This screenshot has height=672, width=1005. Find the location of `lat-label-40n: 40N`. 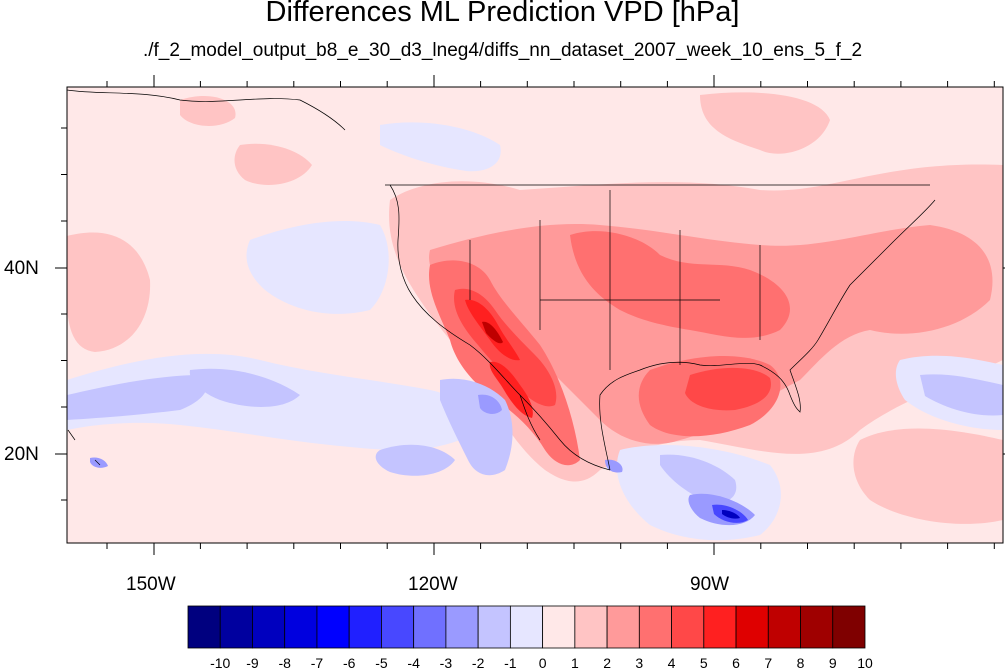

lat-label-40n: 40N is located at coordinates (21, 268).